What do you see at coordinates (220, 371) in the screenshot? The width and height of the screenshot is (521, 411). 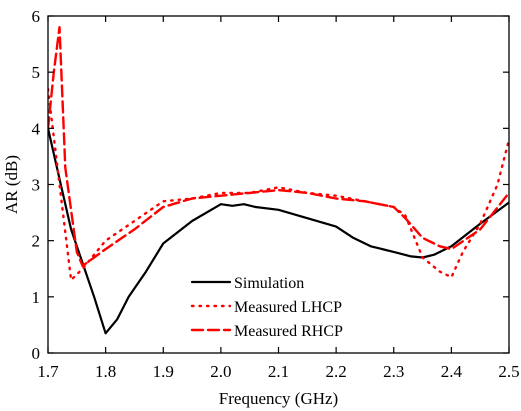 I see `x-tick-label: 2.0` at bounding box center [220, 371].